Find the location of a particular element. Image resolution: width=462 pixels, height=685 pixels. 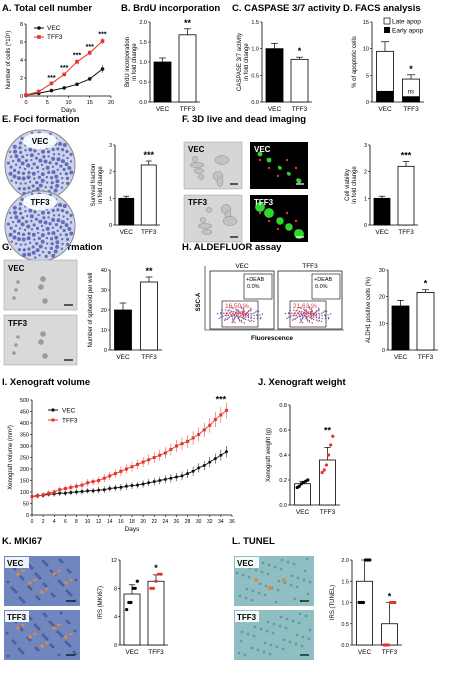

label-backdrop is located at coordinates (17, 562).